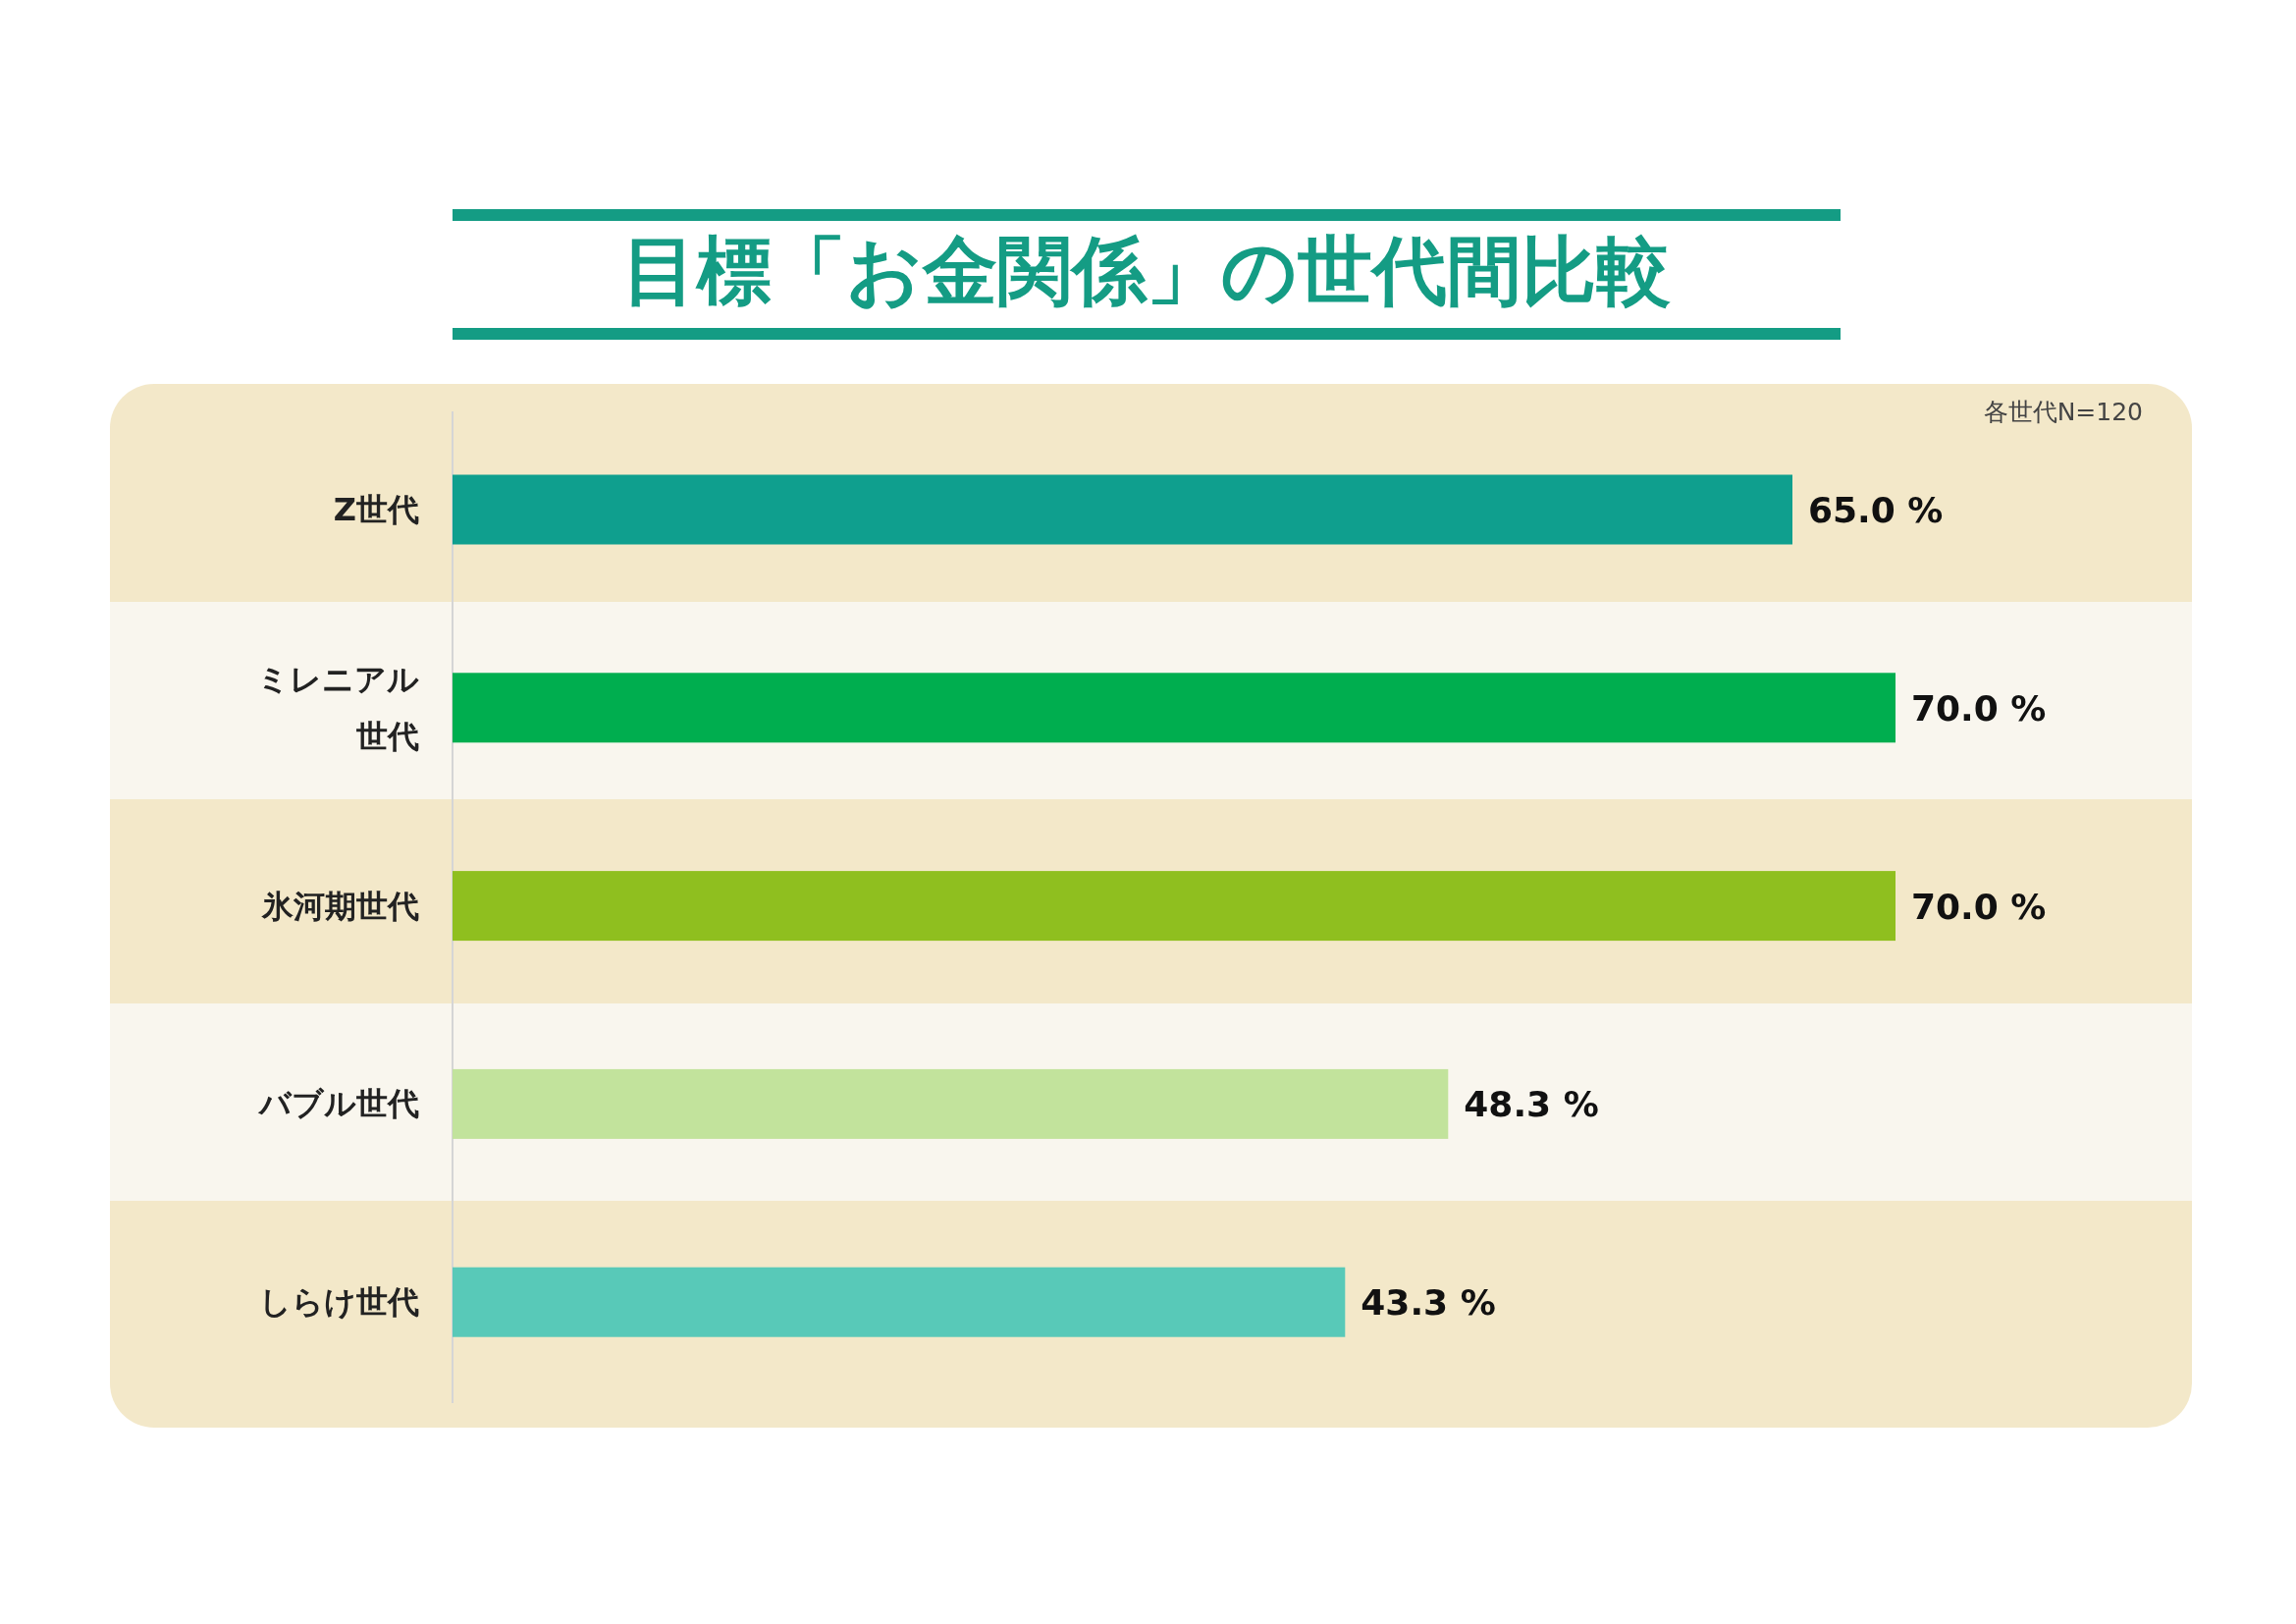 This screenshot has height=1624, width=2296. I want to click on text: 各世代N=120, so click(2063, 412).